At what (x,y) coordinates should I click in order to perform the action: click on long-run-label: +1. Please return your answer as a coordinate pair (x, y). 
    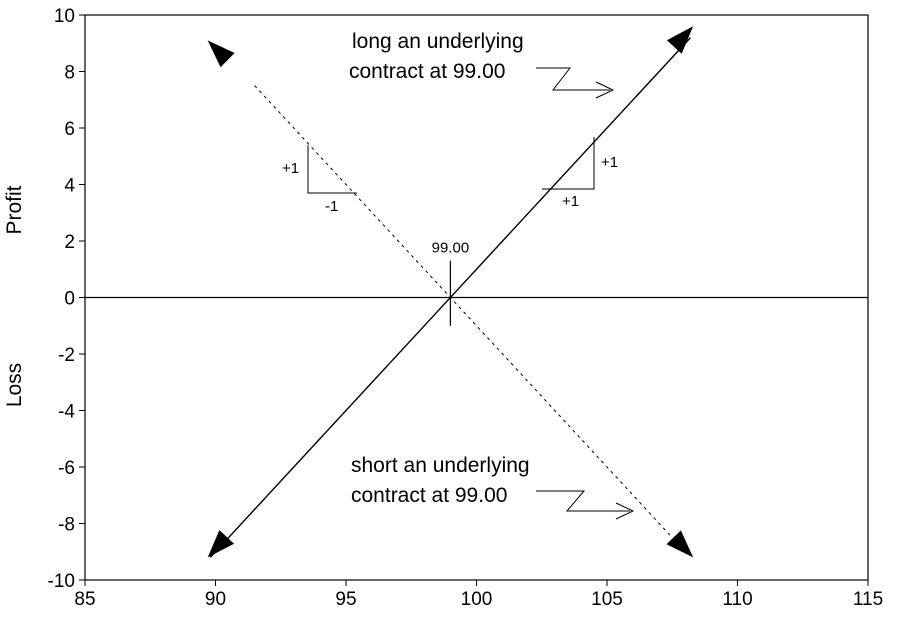
    Looking at the image, I should click on (570, 201).